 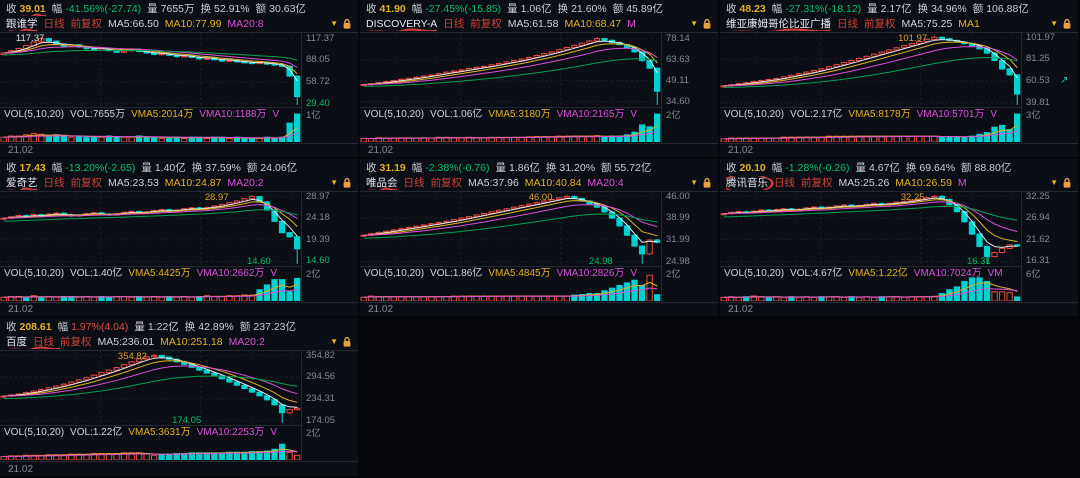 I want to click on stock-name: 维亚康姆哥伦比亚广播, so click(x=778, y=24).